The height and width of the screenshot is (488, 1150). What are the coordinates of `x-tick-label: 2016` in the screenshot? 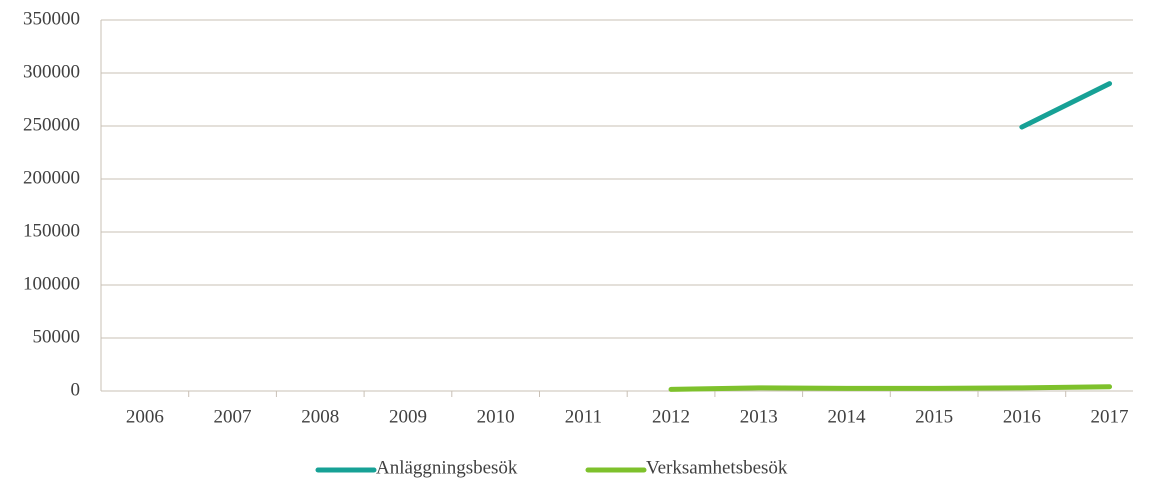 It's located at (1022, 416).